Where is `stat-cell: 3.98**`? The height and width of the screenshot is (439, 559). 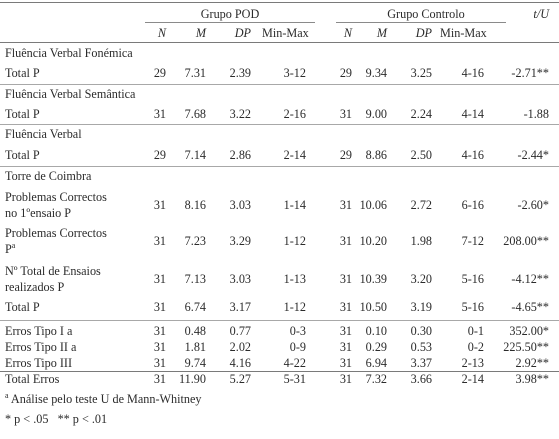 stat-cell: 3.98** is located at coordinates (532, 379).